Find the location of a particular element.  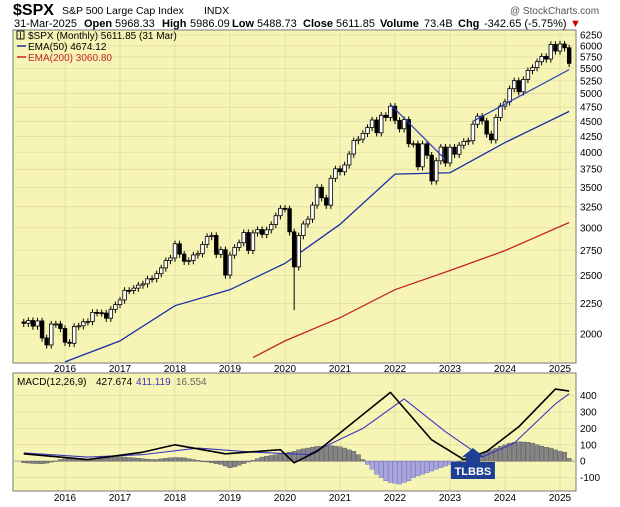

macd-x-tick-label: 2016 is located at coordinates (65, 498).